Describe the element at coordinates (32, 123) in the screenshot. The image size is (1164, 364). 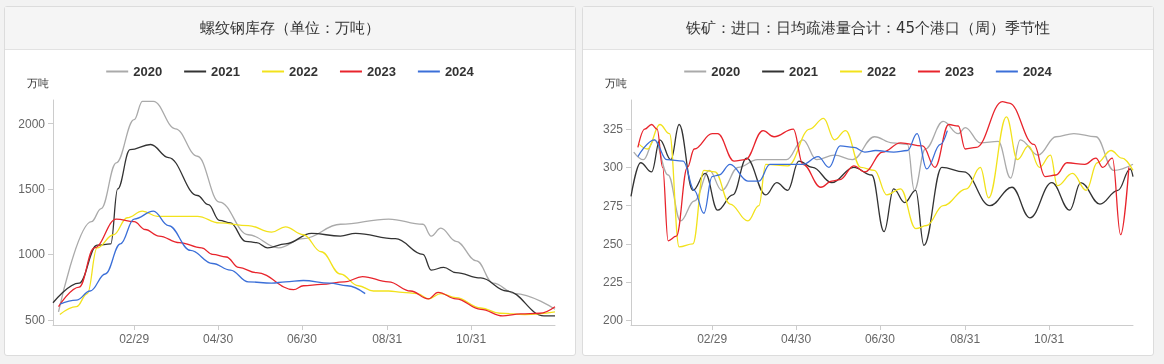
I see `y-tick-label: 2000` at that location.